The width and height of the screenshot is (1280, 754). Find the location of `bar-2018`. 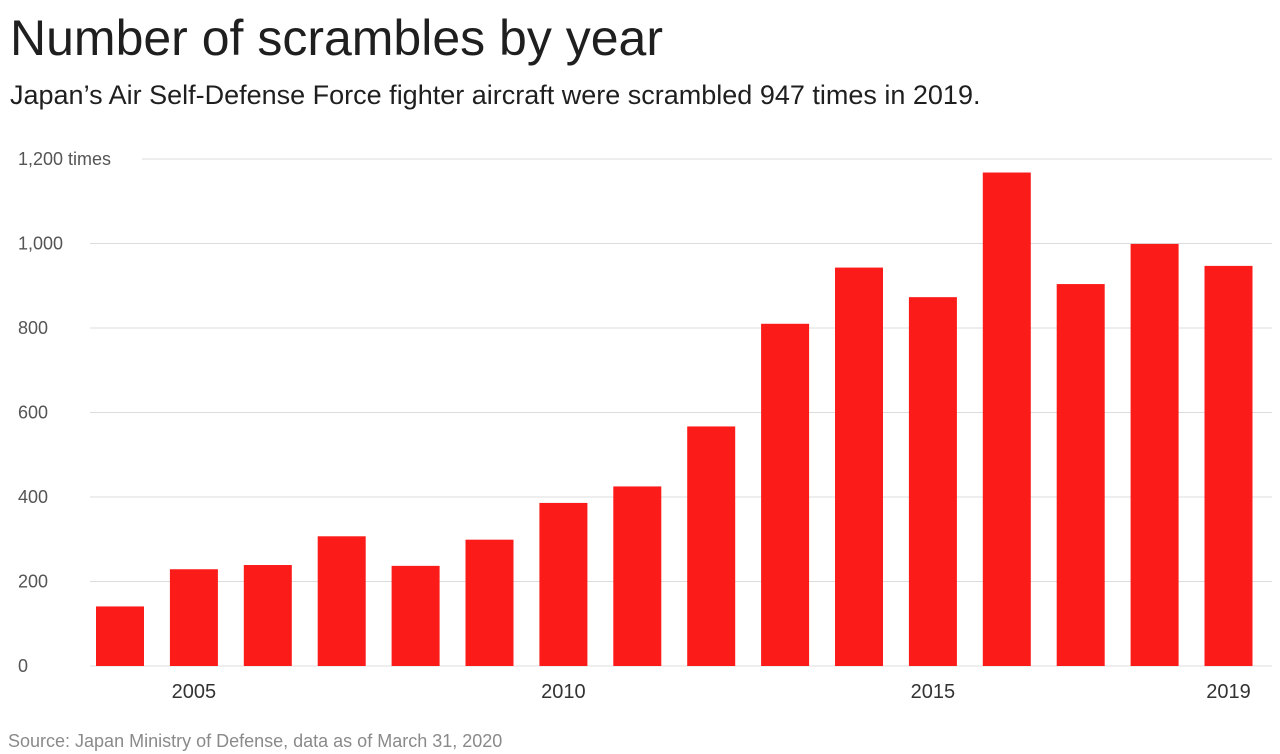

bar-2018 is located at coordinates (1154, 455).